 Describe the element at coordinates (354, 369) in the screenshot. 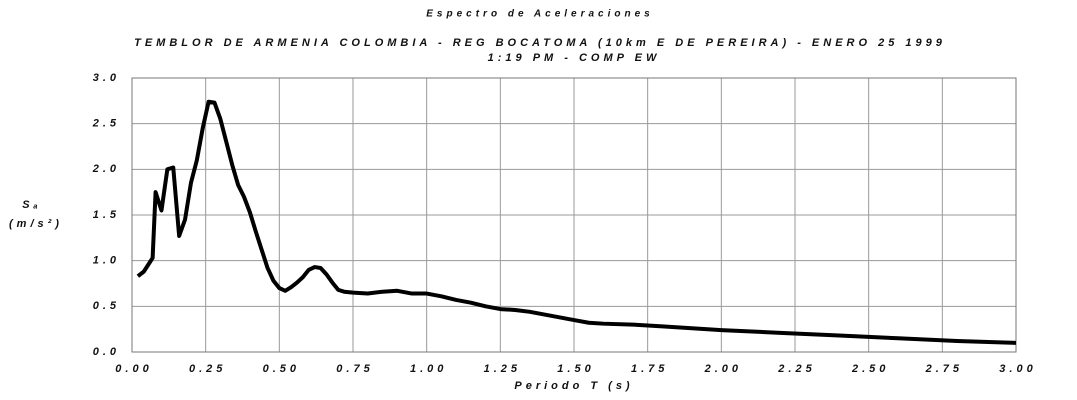

I see `x-tick-label: 0.75` at that location.